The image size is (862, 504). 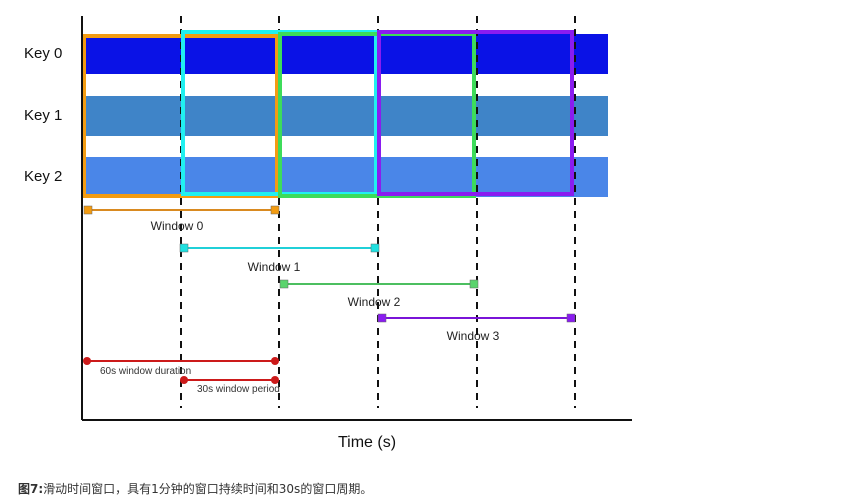 I want to click on duration-end-dot, so click(x=275, y=361).